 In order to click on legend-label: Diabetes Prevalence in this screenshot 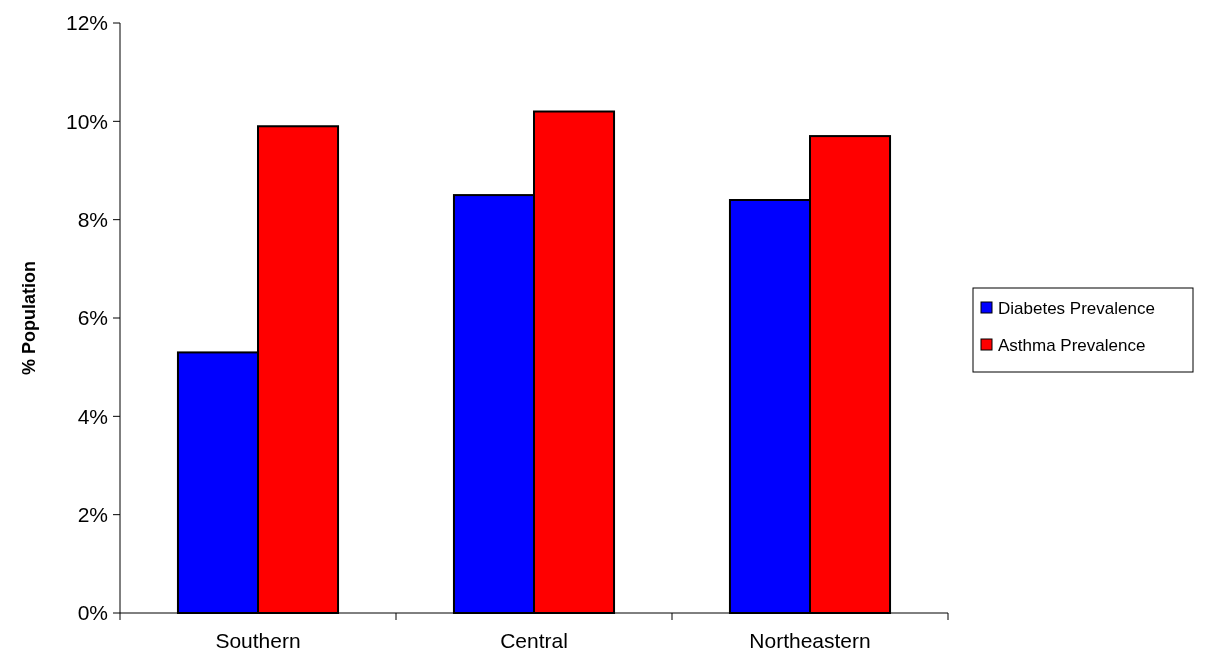, I will do `click(1076, 308)`.